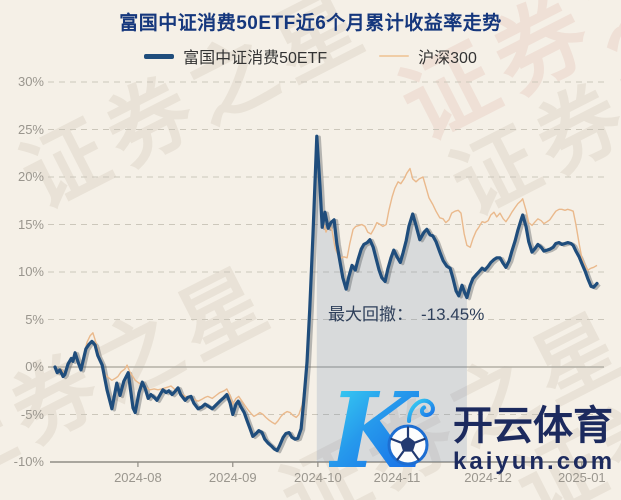 The width and height of the screenshot is (621, 500). I want to click on legend-item-csi300: 沪深300, so click(428, 56).